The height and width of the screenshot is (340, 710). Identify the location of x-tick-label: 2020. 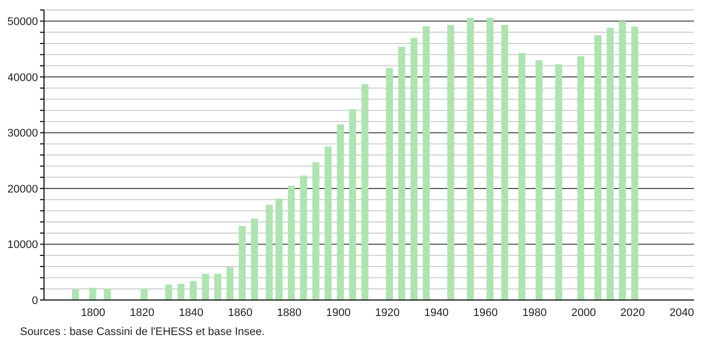
(632, 312).